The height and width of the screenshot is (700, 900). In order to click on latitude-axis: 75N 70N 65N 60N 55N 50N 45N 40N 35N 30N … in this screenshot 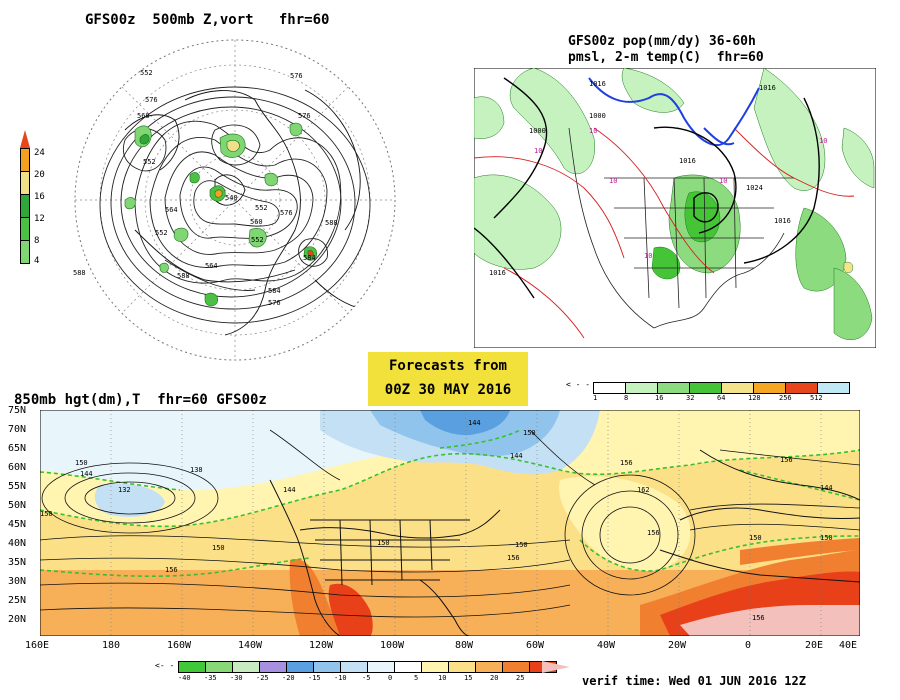, I will do `click(23, 521)`.